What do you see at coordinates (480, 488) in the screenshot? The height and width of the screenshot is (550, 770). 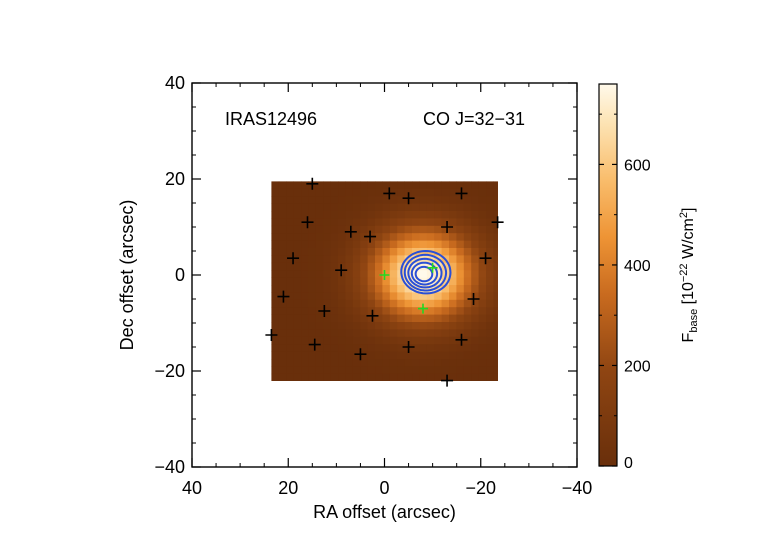 I see `x-tick-label: −20` at bounding box center [480, 488].